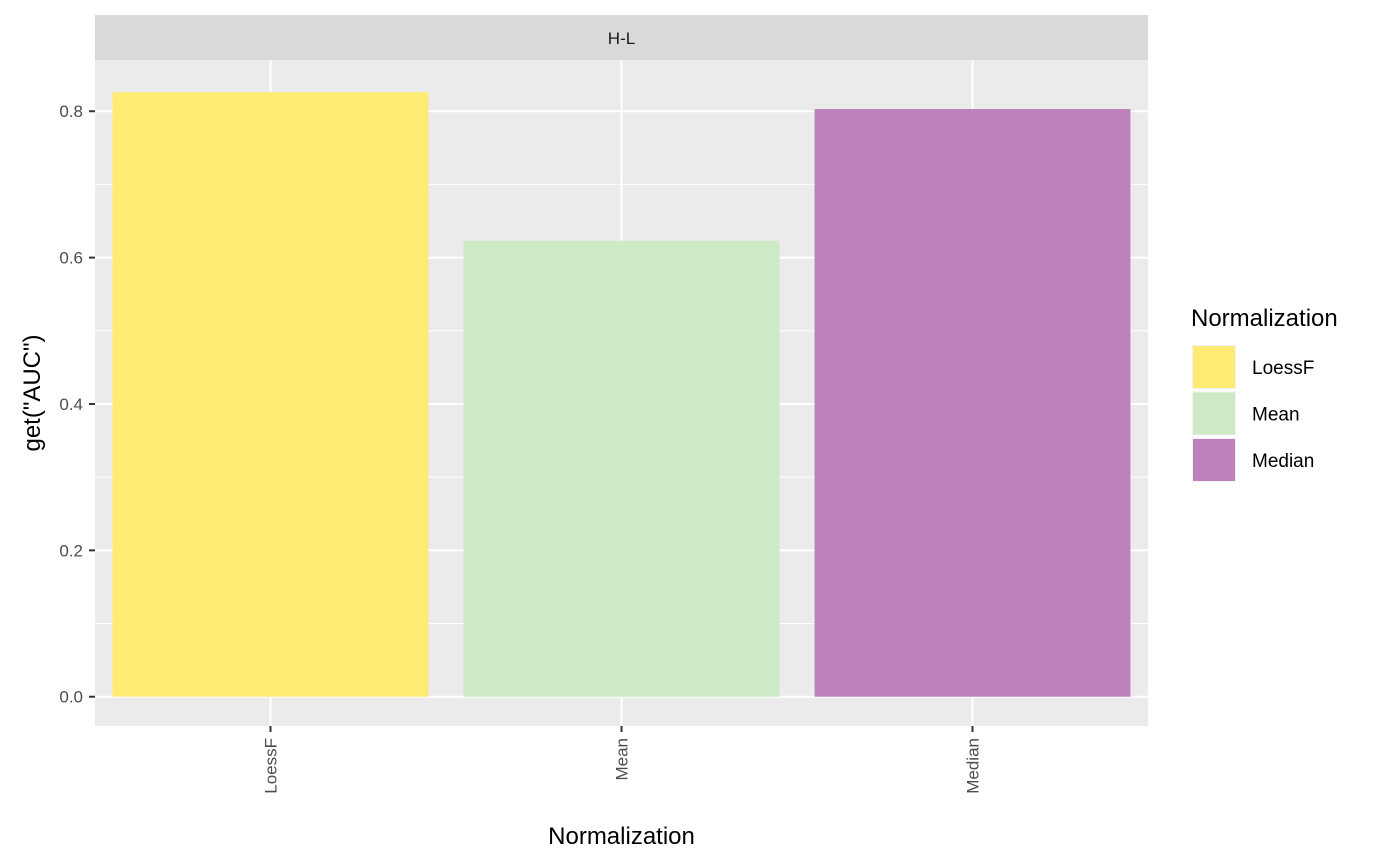 The width and height of the screenshot is (1400, 865). What do you see at coordinates (1276, 415) in the screenshot?
I see `legend-label: Mean` at bounding box center [1276, 415].